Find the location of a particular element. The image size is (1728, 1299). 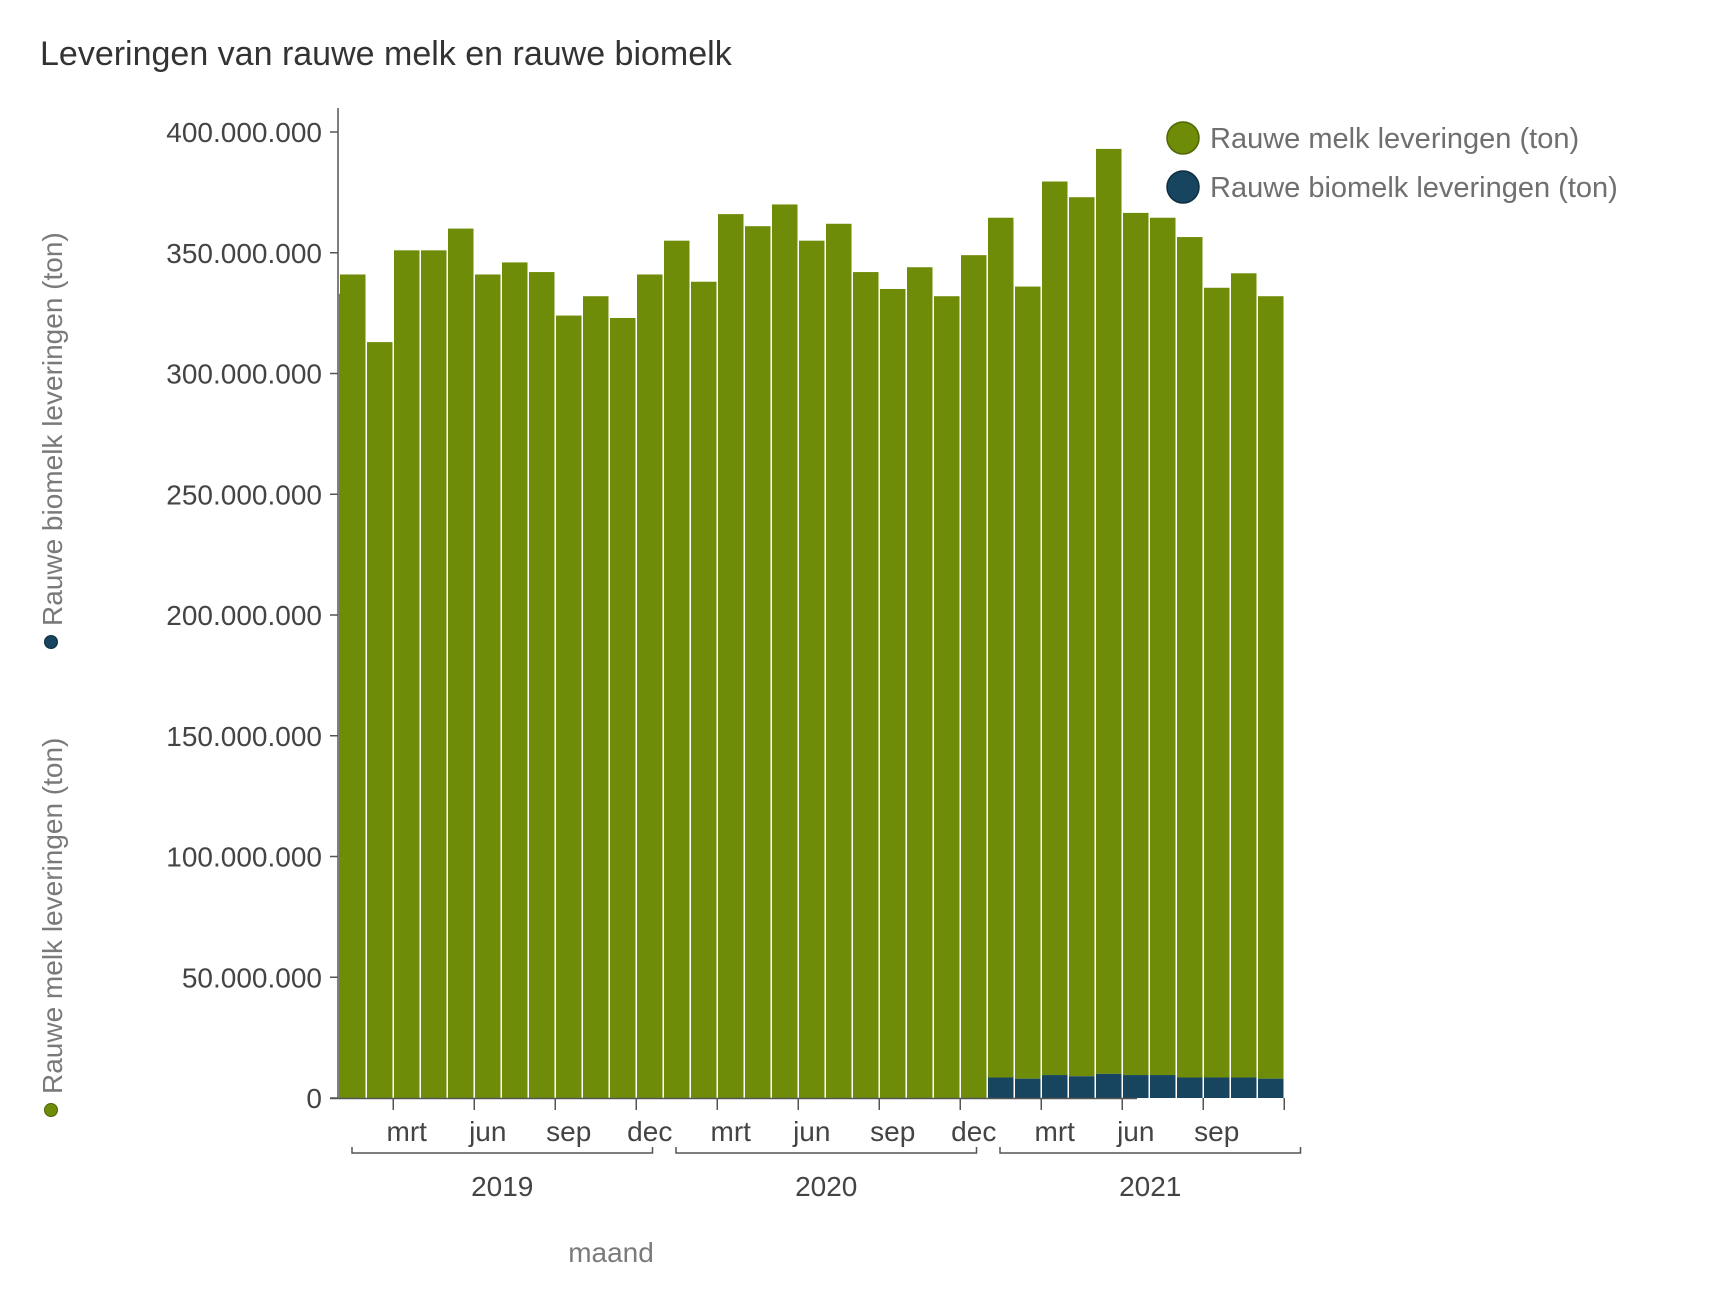

y-tick-label: 50.000.000 is located at coordinates (252, 977).